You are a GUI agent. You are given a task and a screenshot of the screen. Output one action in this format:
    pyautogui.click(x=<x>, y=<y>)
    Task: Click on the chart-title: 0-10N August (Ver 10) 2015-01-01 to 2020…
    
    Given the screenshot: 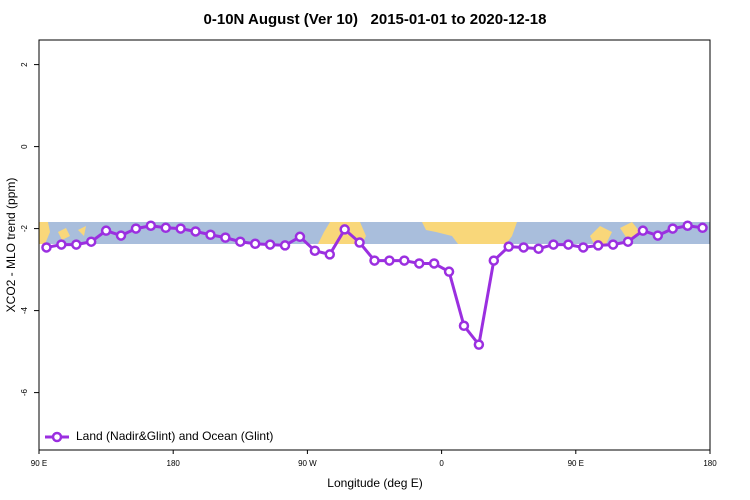 What is the action you would take?
    pyautogui.click(x=375, y=19)
    